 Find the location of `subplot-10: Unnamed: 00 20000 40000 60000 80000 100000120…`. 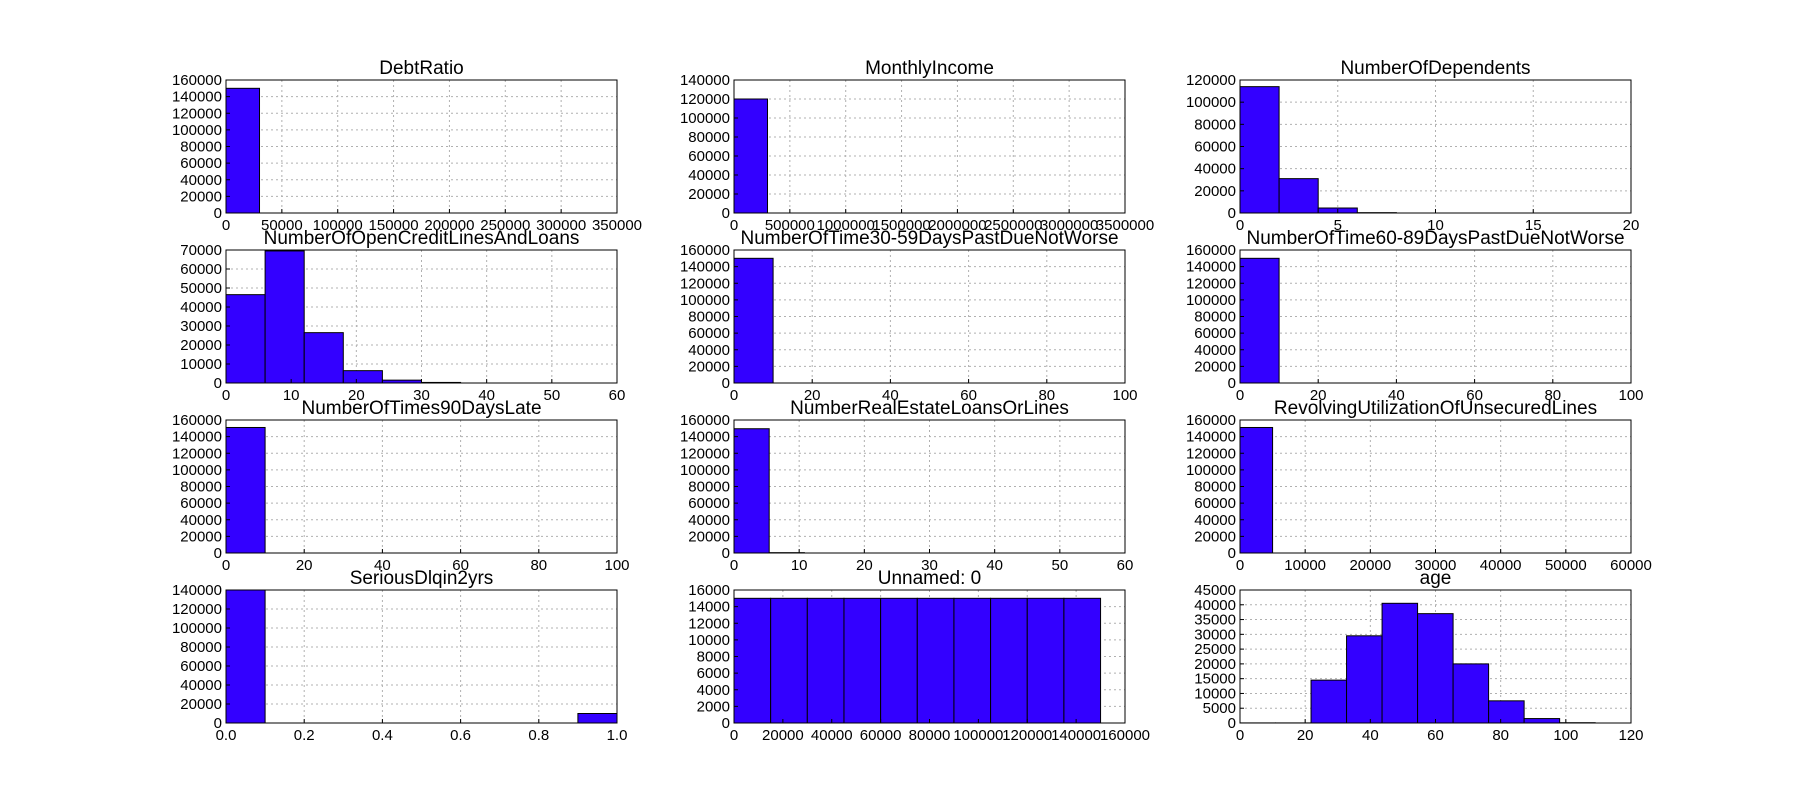

subplot-10: Unnamed: 00 20000 40000 60000 80000 100000120… is located at coordinates (919, 656).